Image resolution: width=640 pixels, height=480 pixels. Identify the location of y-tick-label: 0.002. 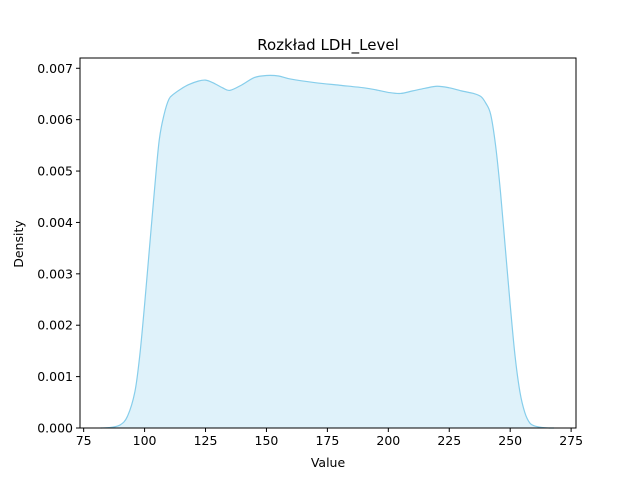
(55, 325).